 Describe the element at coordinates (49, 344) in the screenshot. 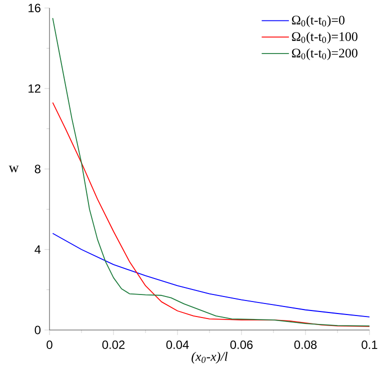

I see `x-tick-label: 0` at that location.